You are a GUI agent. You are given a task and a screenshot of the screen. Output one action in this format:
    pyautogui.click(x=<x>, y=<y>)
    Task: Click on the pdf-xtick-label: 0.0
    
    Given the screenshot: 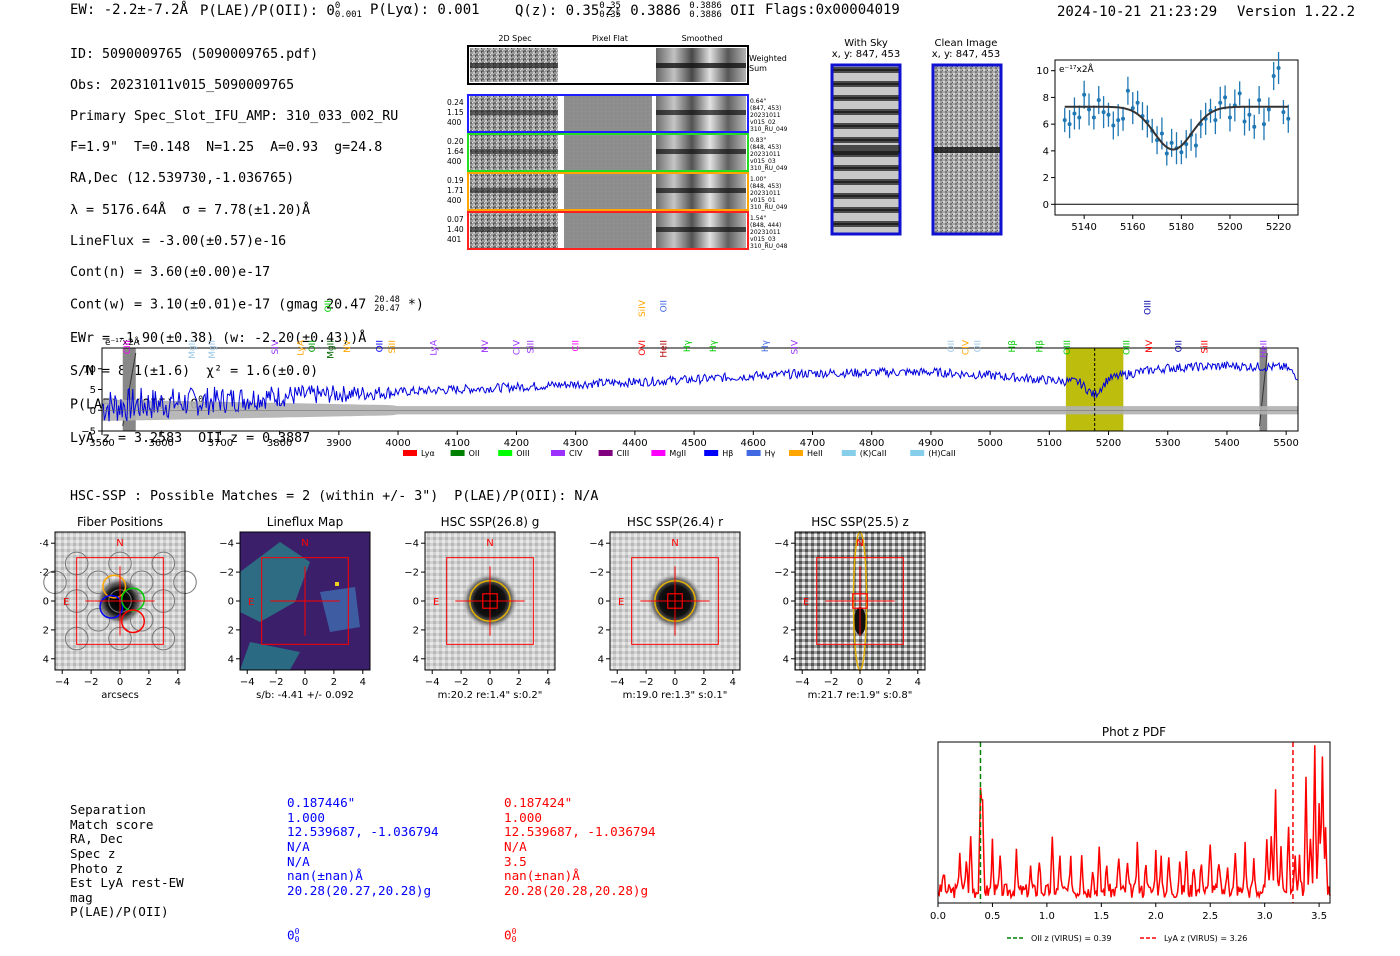 What is the action you would take?
    pyautogui.click(x=938, y=916)
    